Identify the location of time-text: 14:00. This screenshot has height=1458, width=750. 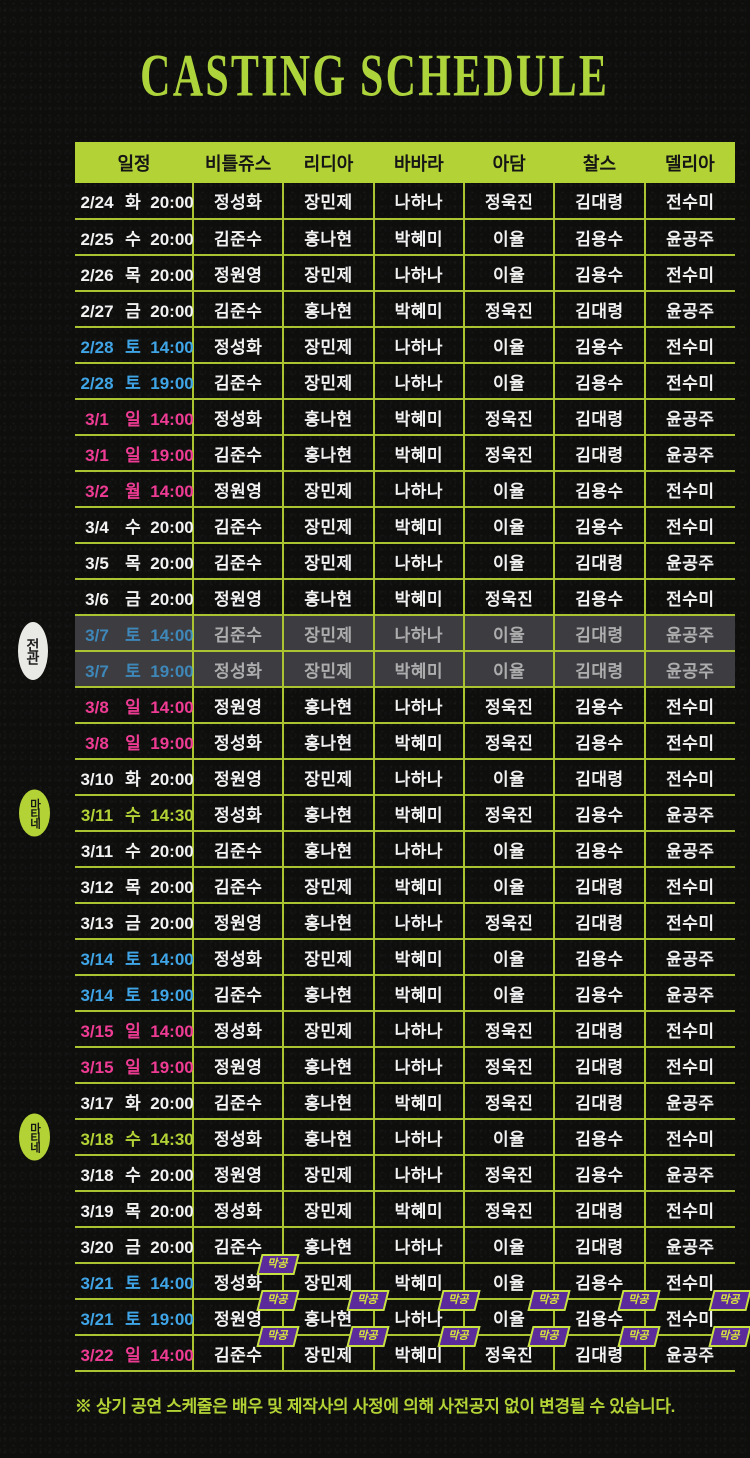
(172, 491).